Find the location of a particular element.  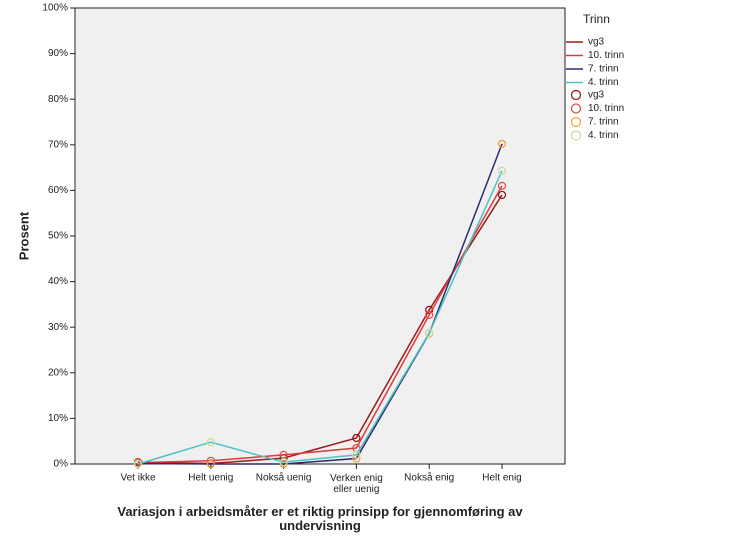

x-tick-label: Nokså enig is located at coordinates (429, 478).